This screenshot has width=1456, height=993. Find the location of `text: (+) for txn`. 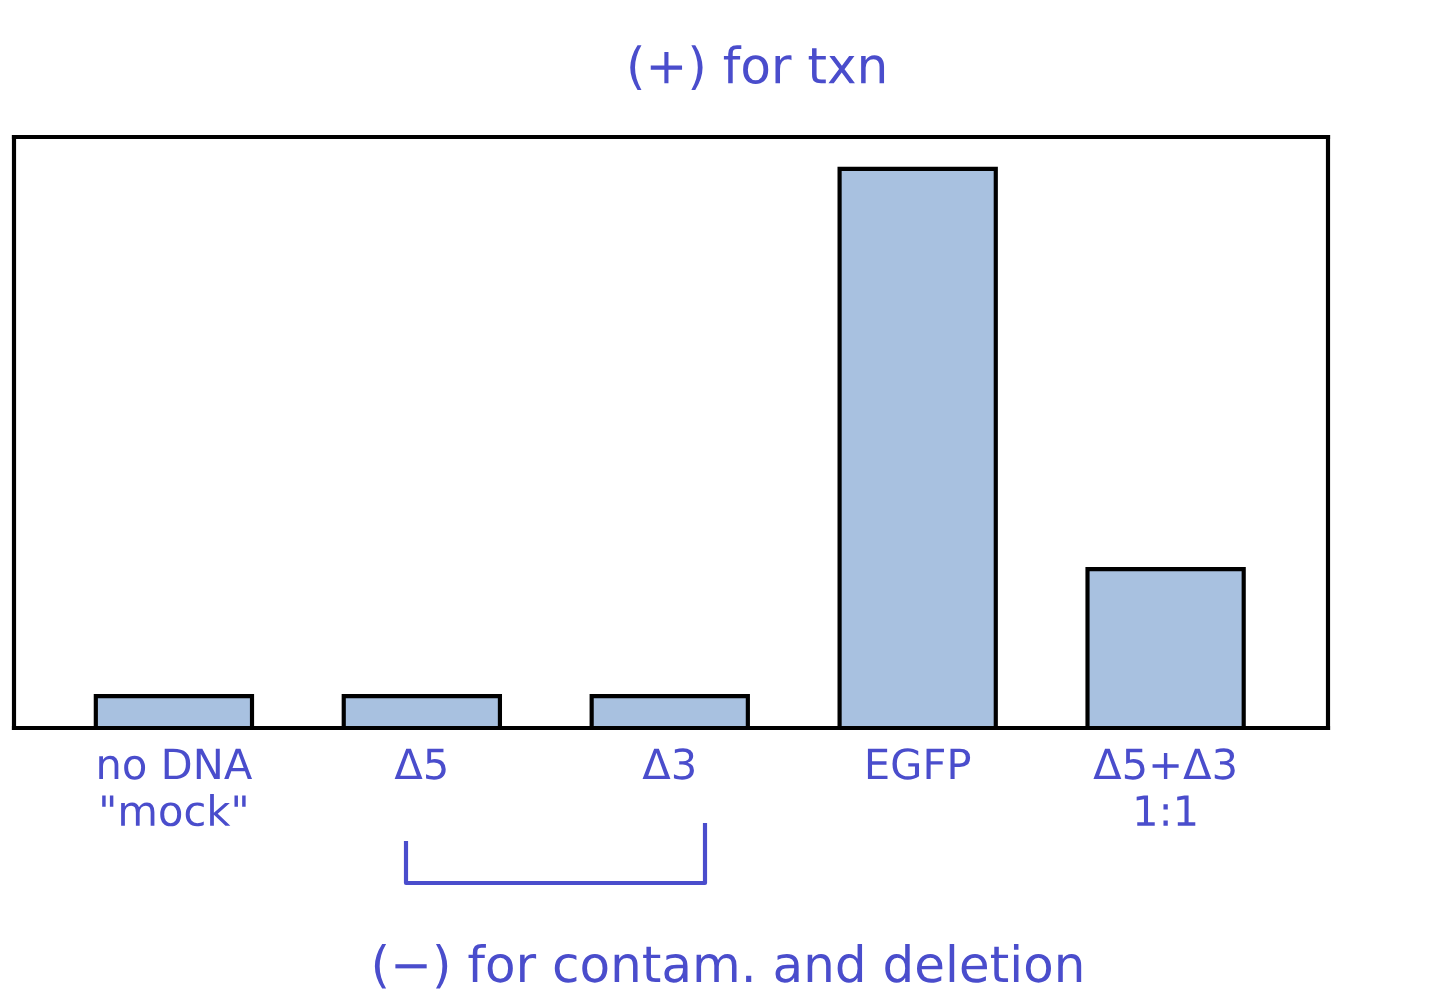

text: (+) for txn is located at coordinates (757, 67).